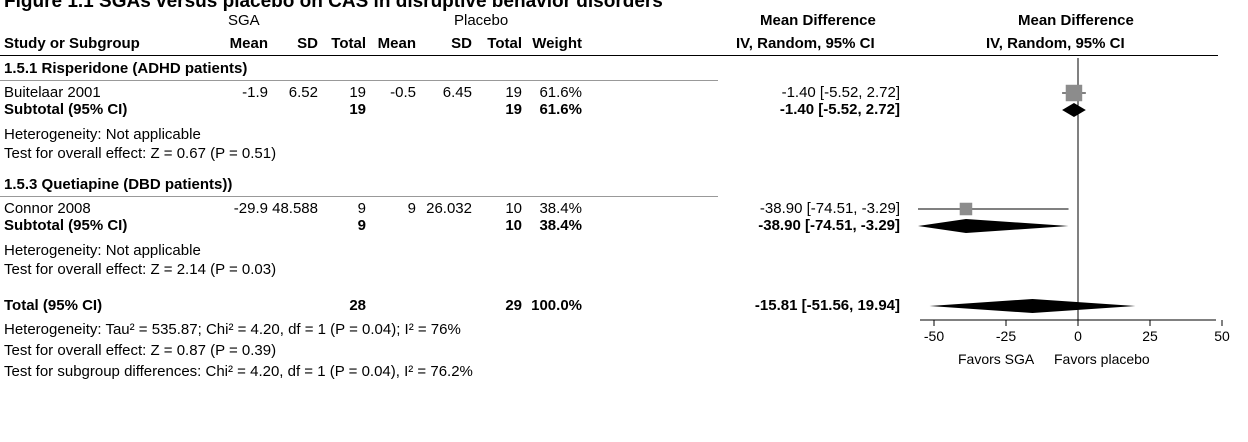  Describe the element at coordinates (403, 92) in the screenshot. I see `study-1-pl-mean: -0.5` at that location.